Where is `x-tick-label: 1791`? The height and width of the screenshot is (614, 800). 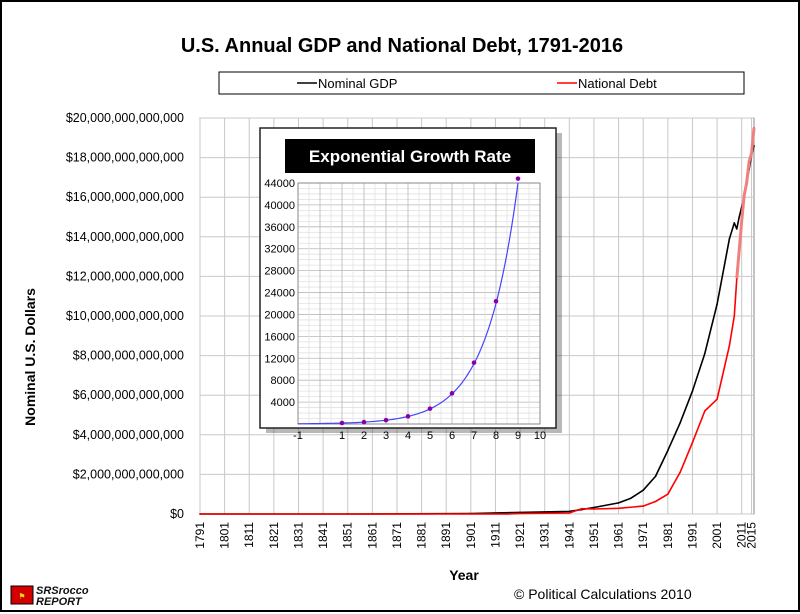
x-tick-label: 1791 is located at coordinates (200, 535).